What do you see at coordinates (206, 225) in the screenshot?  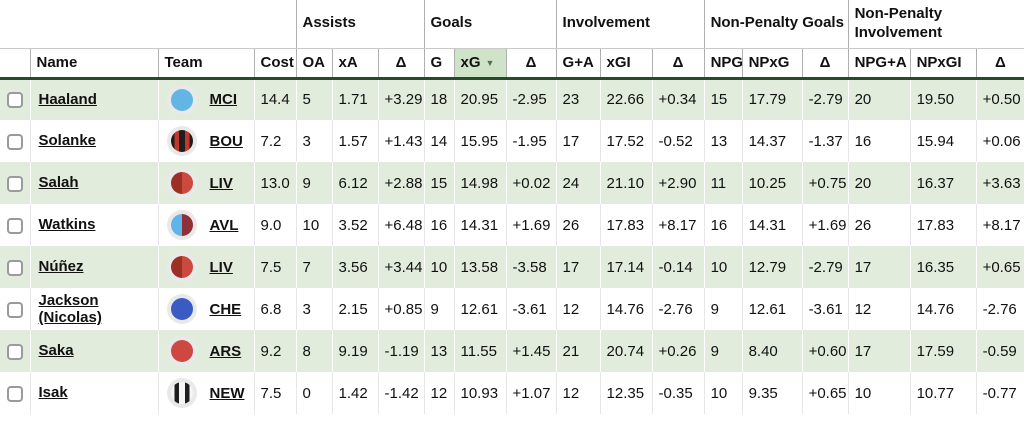 I see `team-cell: AVL` at bounding box center [206, 225].